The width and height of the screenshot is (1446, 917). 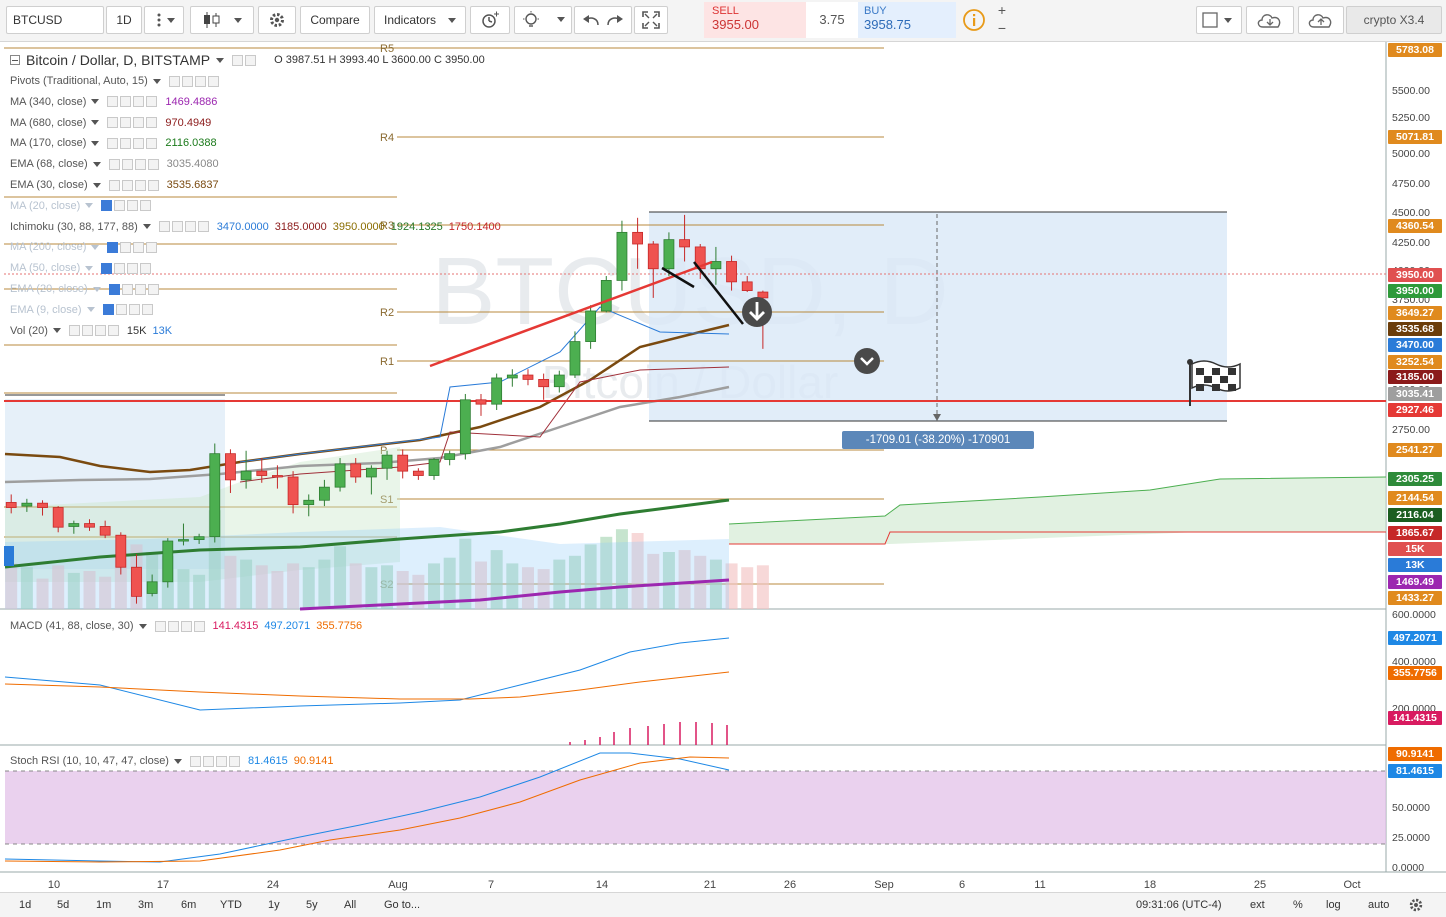 I want to click on sell-button: SELL 3955.00, so click(x=755, y=20).